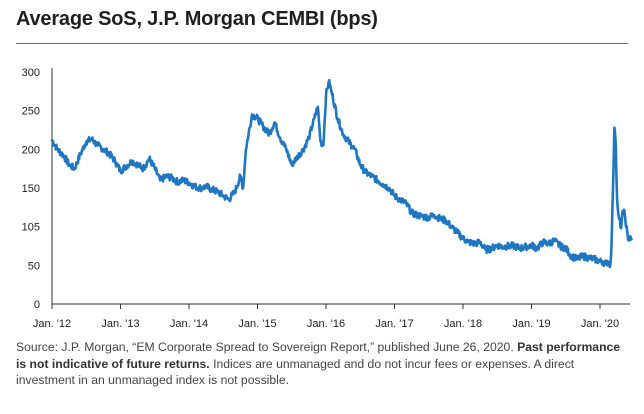 This screenshot has width=644, height=414. I want to click on y-tick-label: 250, so click(31, 112).